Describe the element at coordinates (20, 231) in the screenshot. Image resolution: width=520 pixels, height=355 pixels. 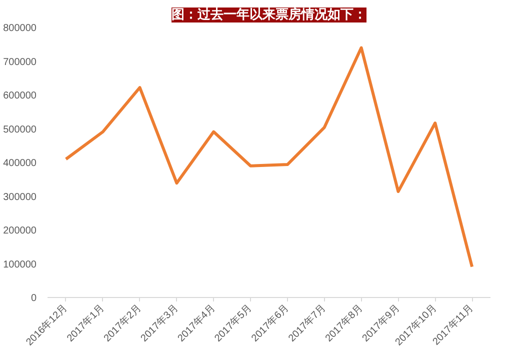
I see `y-tick-label: 200000` at that location.